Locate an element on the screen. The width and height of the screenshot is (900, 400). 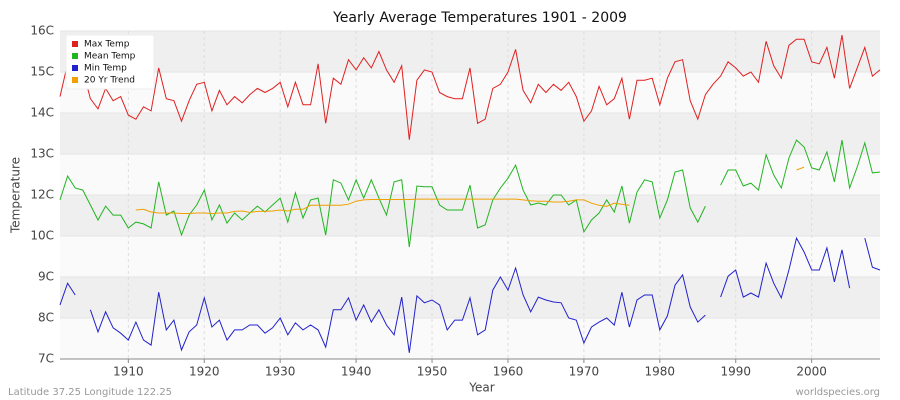
chart-title: Yearly Average Temperatures 1901 - 2009 is located at coordinates (479, 18).